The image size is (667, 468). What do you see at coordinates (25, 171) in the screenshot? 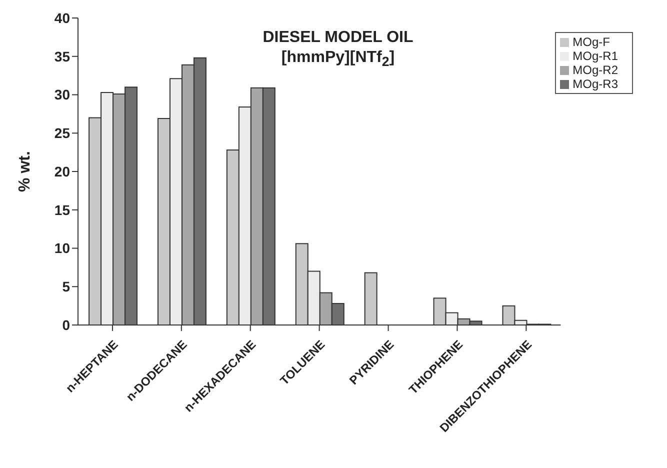
I see `y-axis-title: % wt.` at bounding box center [25, 171].